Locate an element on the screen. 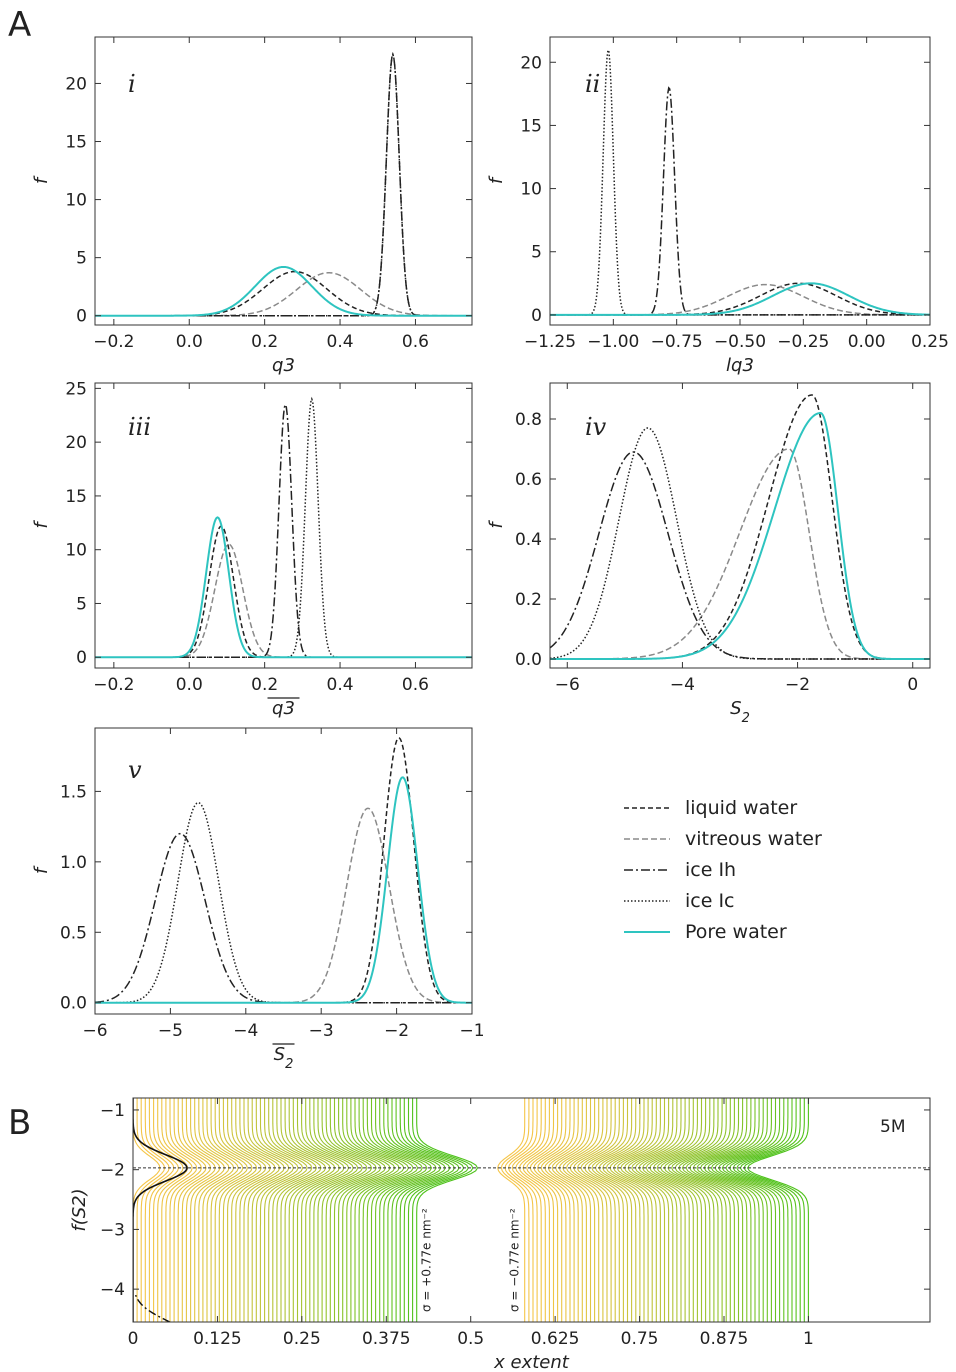 The width and height of the screenshot is (956, 1372). y-tick-label: −4 is located at coordinates (112, 1290).